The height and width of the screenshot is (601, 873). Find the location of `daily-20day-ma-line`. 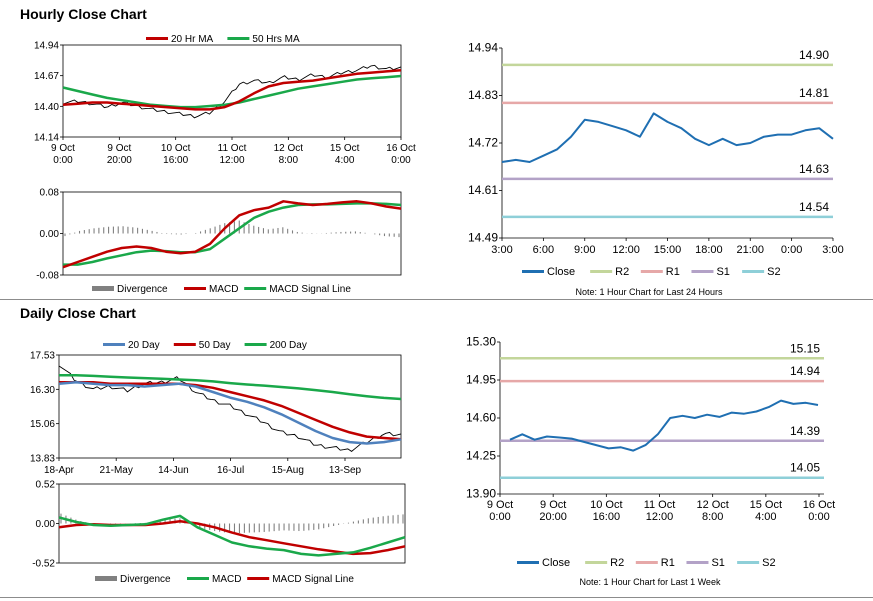

daily-20day-ma-line is located at coordinates (230, 413).